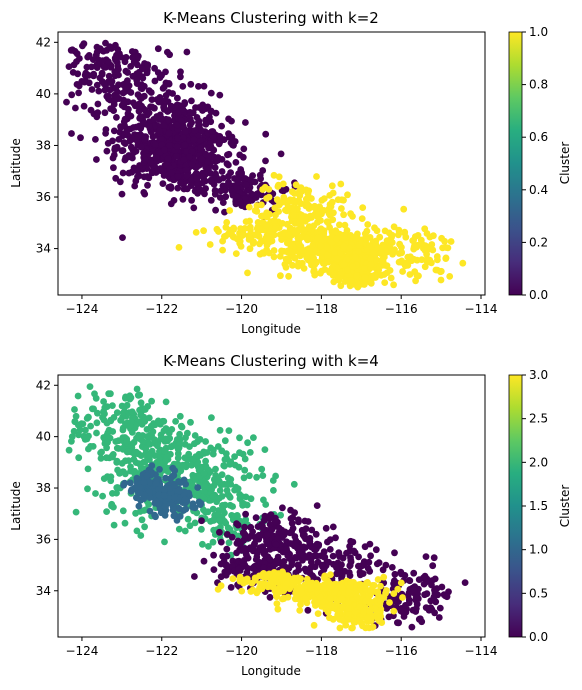 Image resolution: width=582 pixels, height=690 pixels. What do you see at coordinates (81, 651) in the screenshot?
I see `x-tick-label: −124` at bounding box center [81, 651].